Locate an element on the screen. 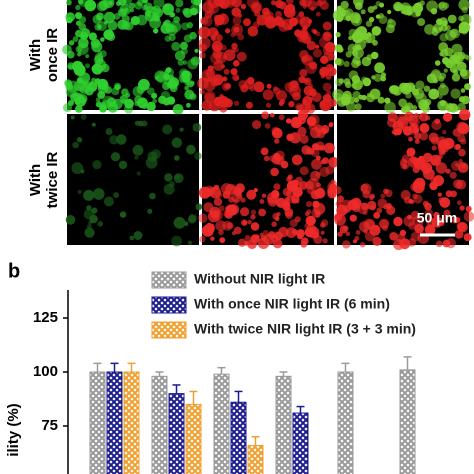 Image resolution: width=474 pixels, height=474 pixels. legend-swatch is located at coordinates (169, 305).